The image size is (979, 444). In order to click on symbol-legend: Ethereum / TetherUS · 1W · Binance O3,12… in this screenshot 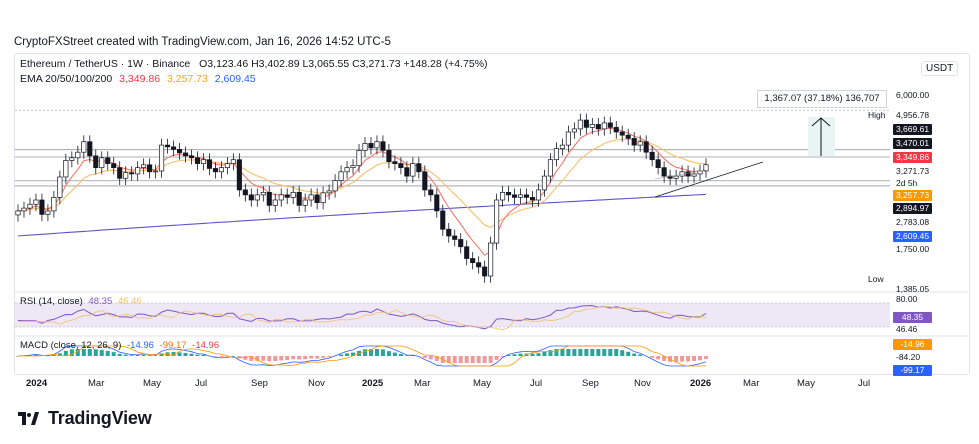, I will do `click(254, 64)`.